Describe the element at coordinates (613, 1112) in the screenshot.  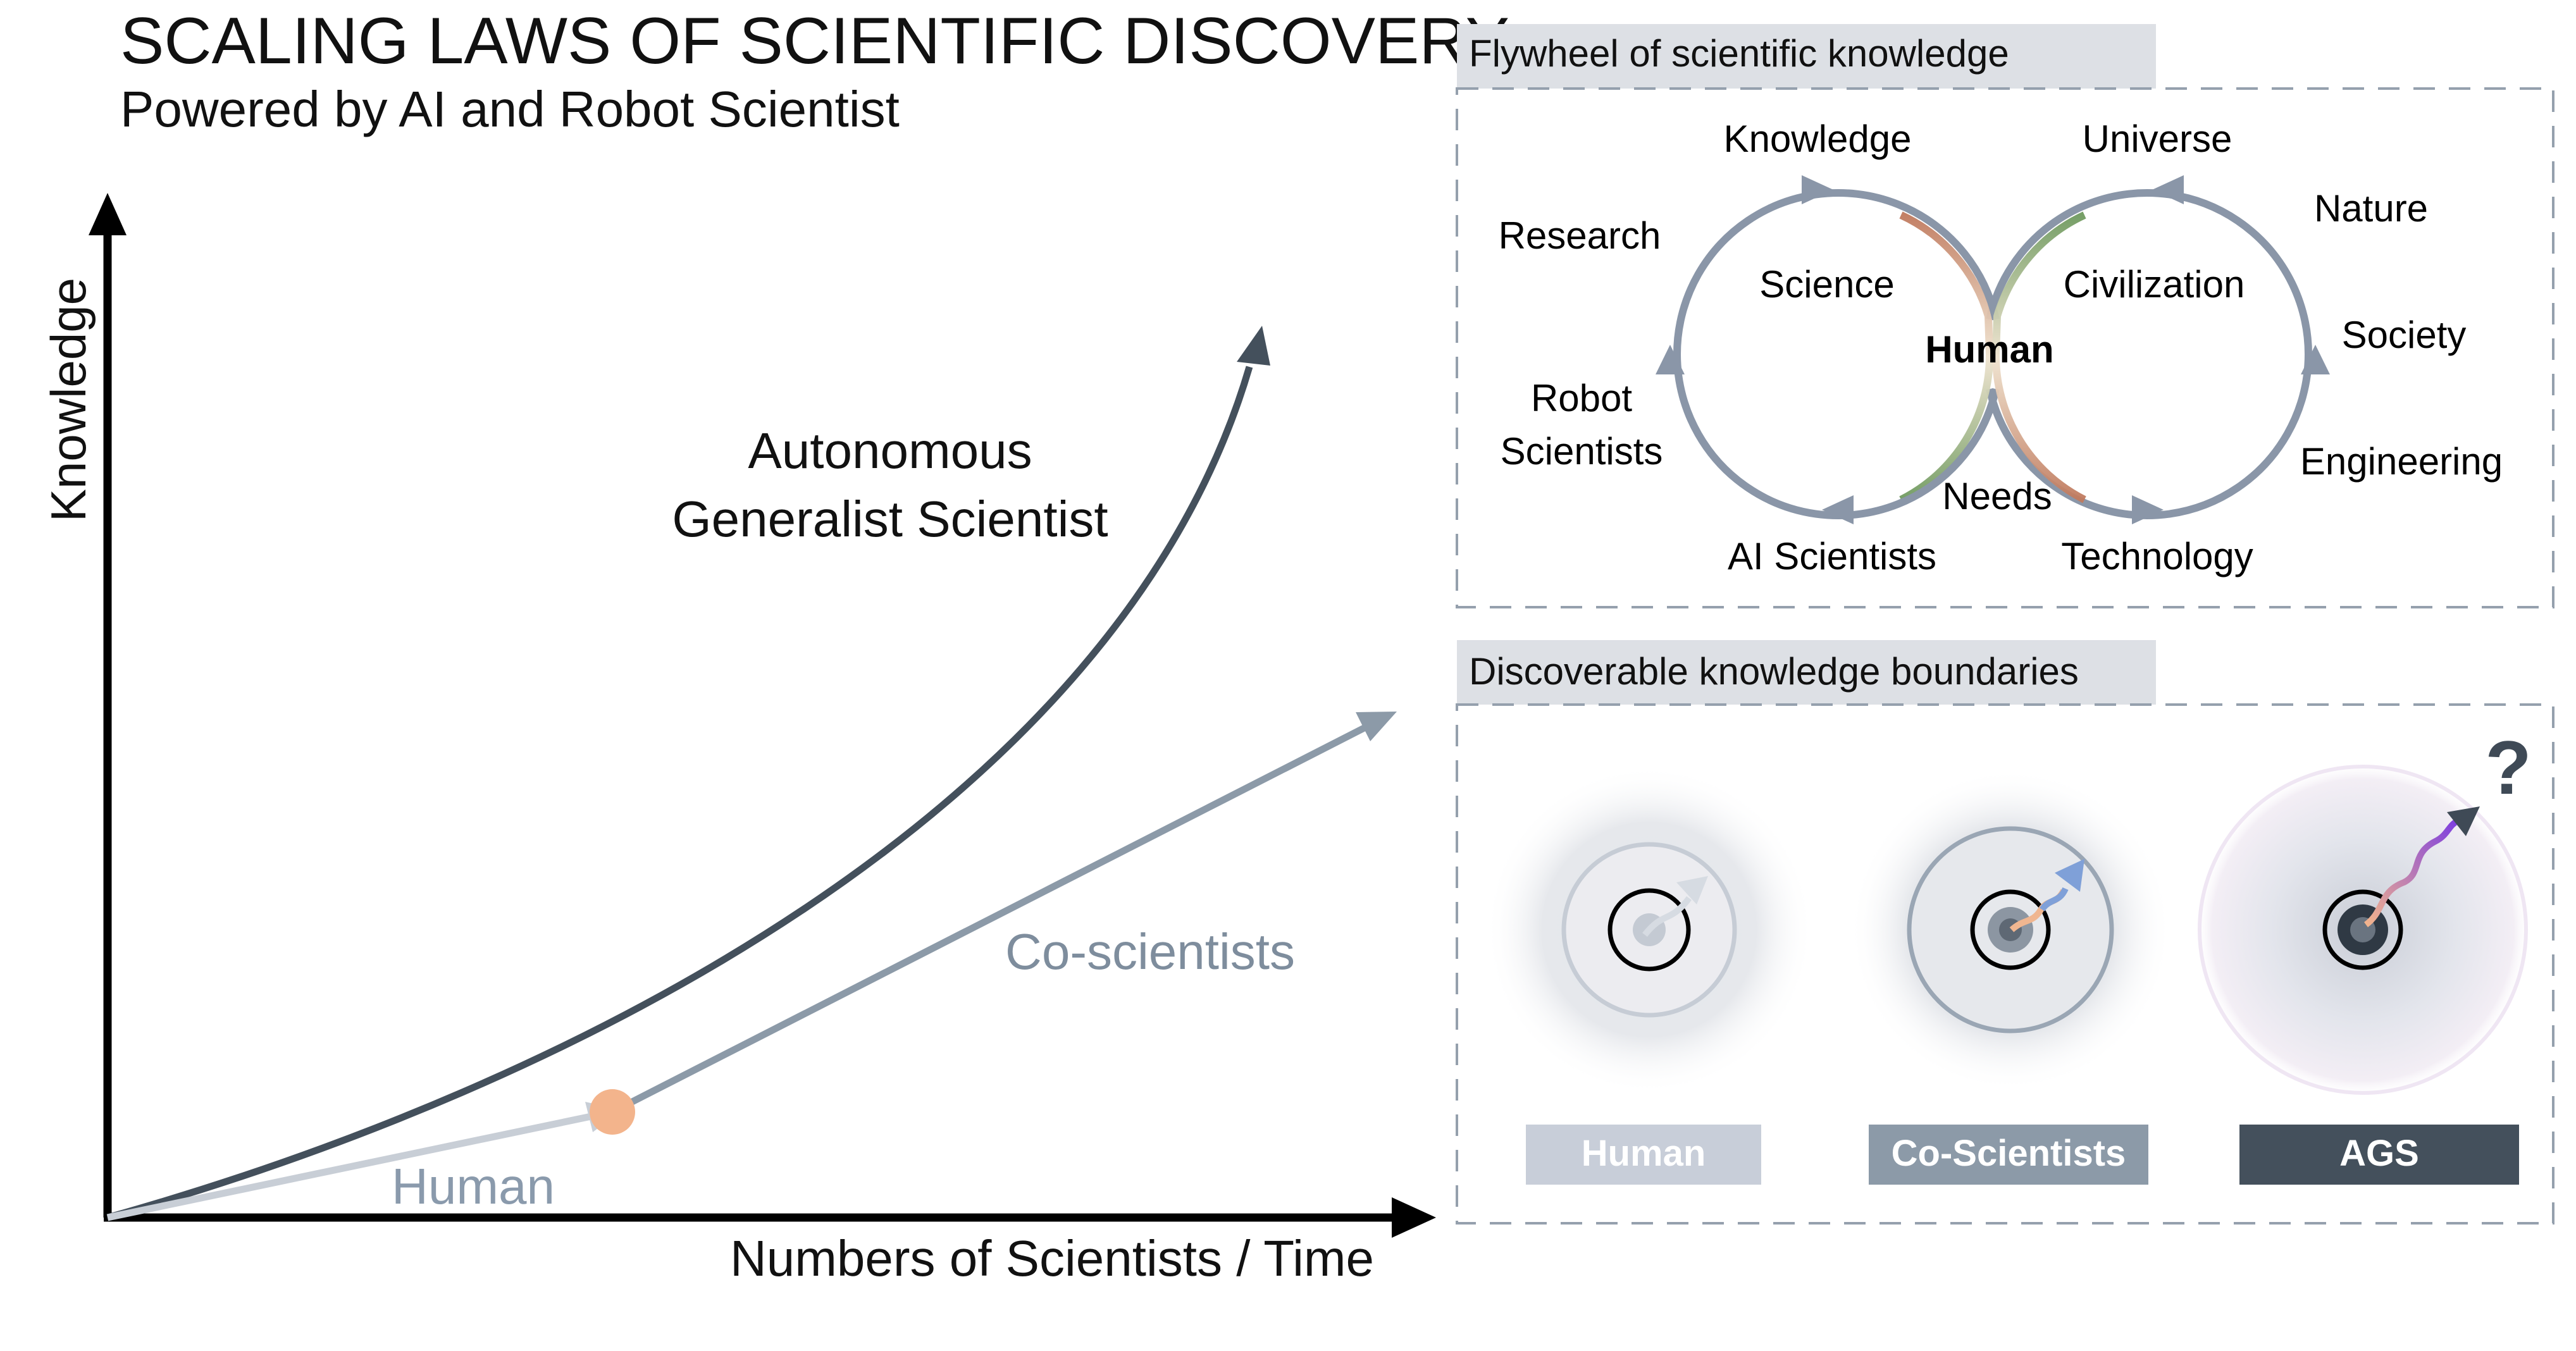
I see `transition-point` at that location.